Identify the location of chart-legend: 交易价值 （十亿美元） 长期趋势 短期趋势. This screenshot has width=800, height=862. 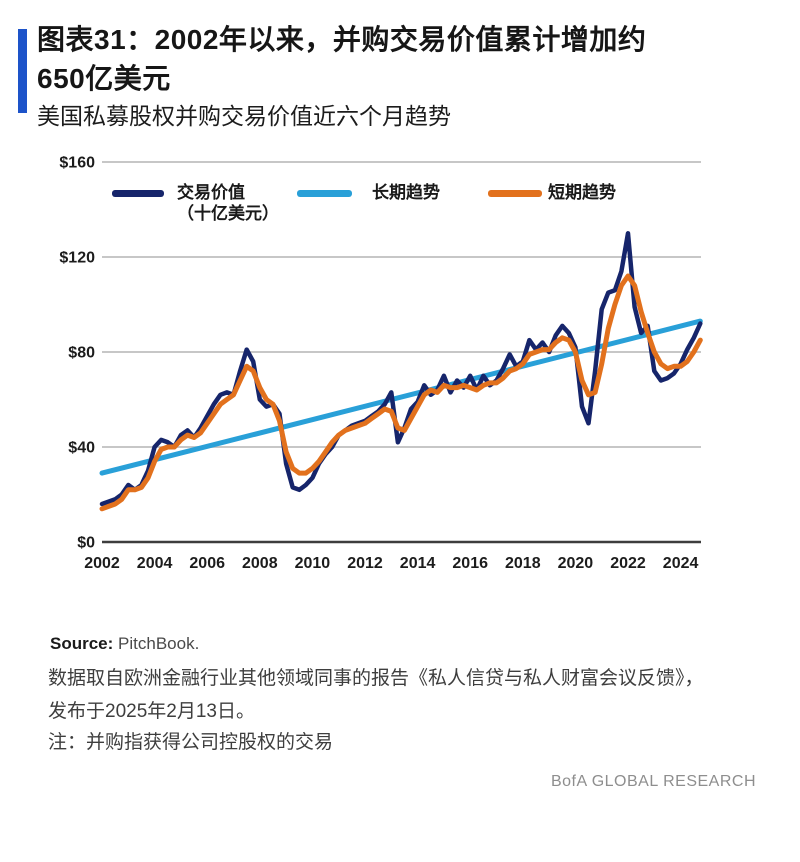
(400, 212).